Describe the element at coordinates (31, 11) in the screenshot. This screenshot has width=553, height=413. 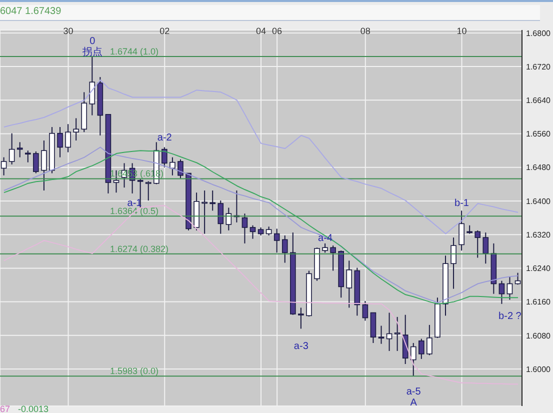
I see `text: 6047 1.67439` at that location.